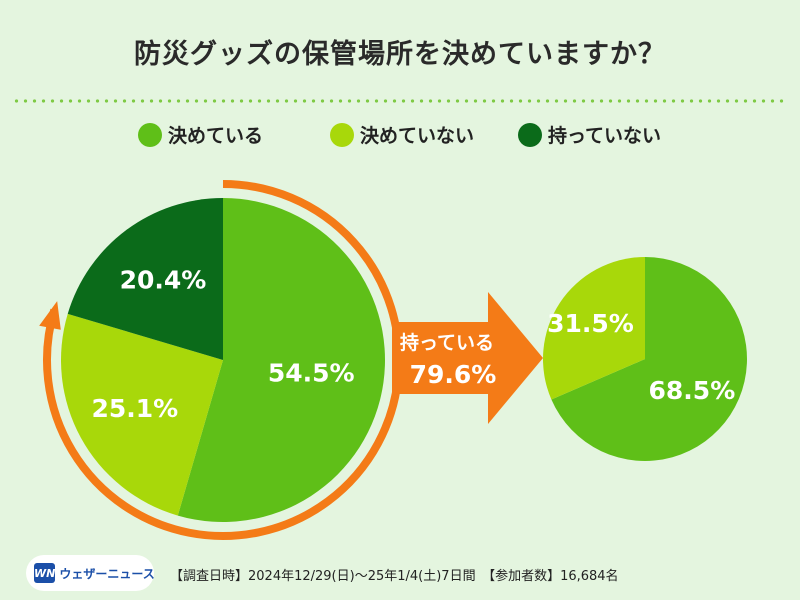 Image resolution: width=800 pixels, height=600 pixels. I want to click on arrow-shape, so click(467, 358).